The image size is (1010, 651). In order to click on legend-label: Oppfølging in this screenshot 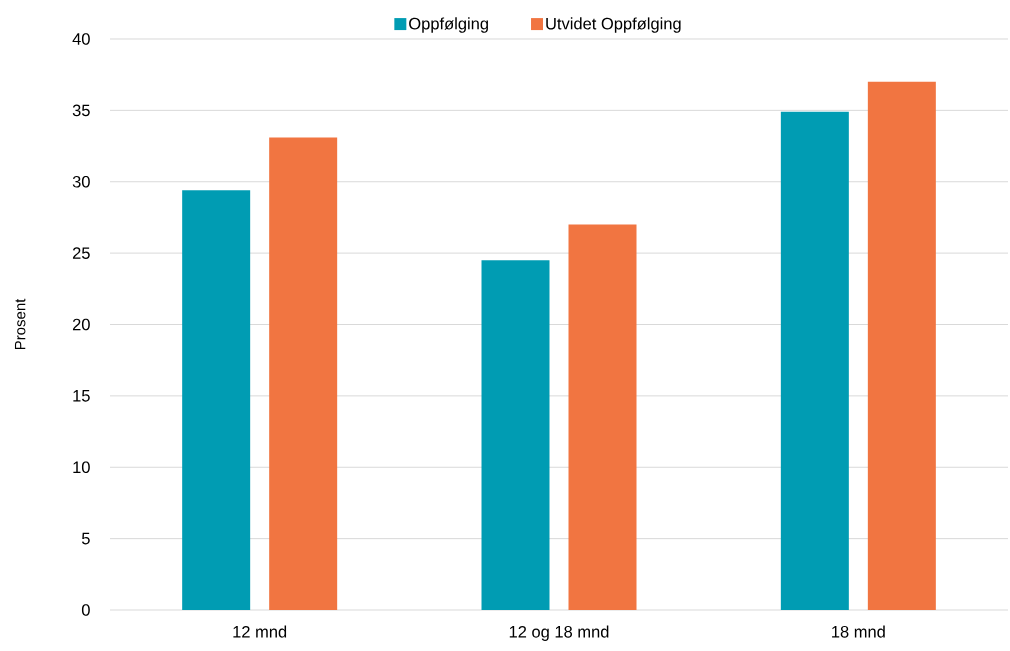, I will do `click(448, 25)`.